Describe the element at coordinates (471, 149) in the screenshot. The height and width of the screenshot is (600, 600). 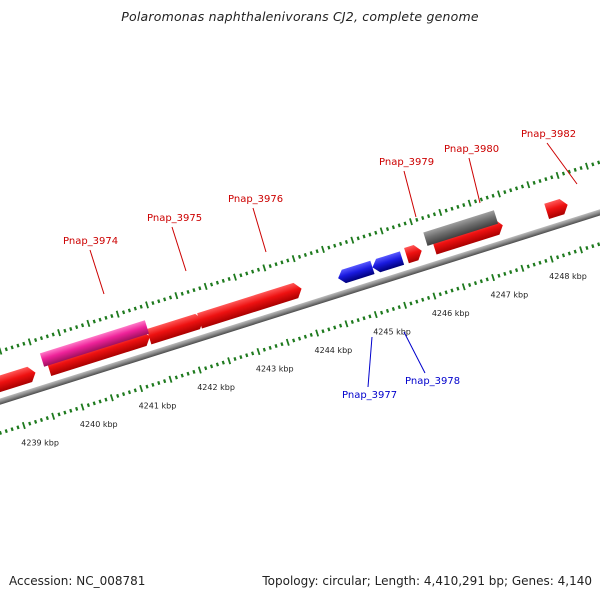
I see `gene-label-pnap-3980: Pnap_3980` at that location.